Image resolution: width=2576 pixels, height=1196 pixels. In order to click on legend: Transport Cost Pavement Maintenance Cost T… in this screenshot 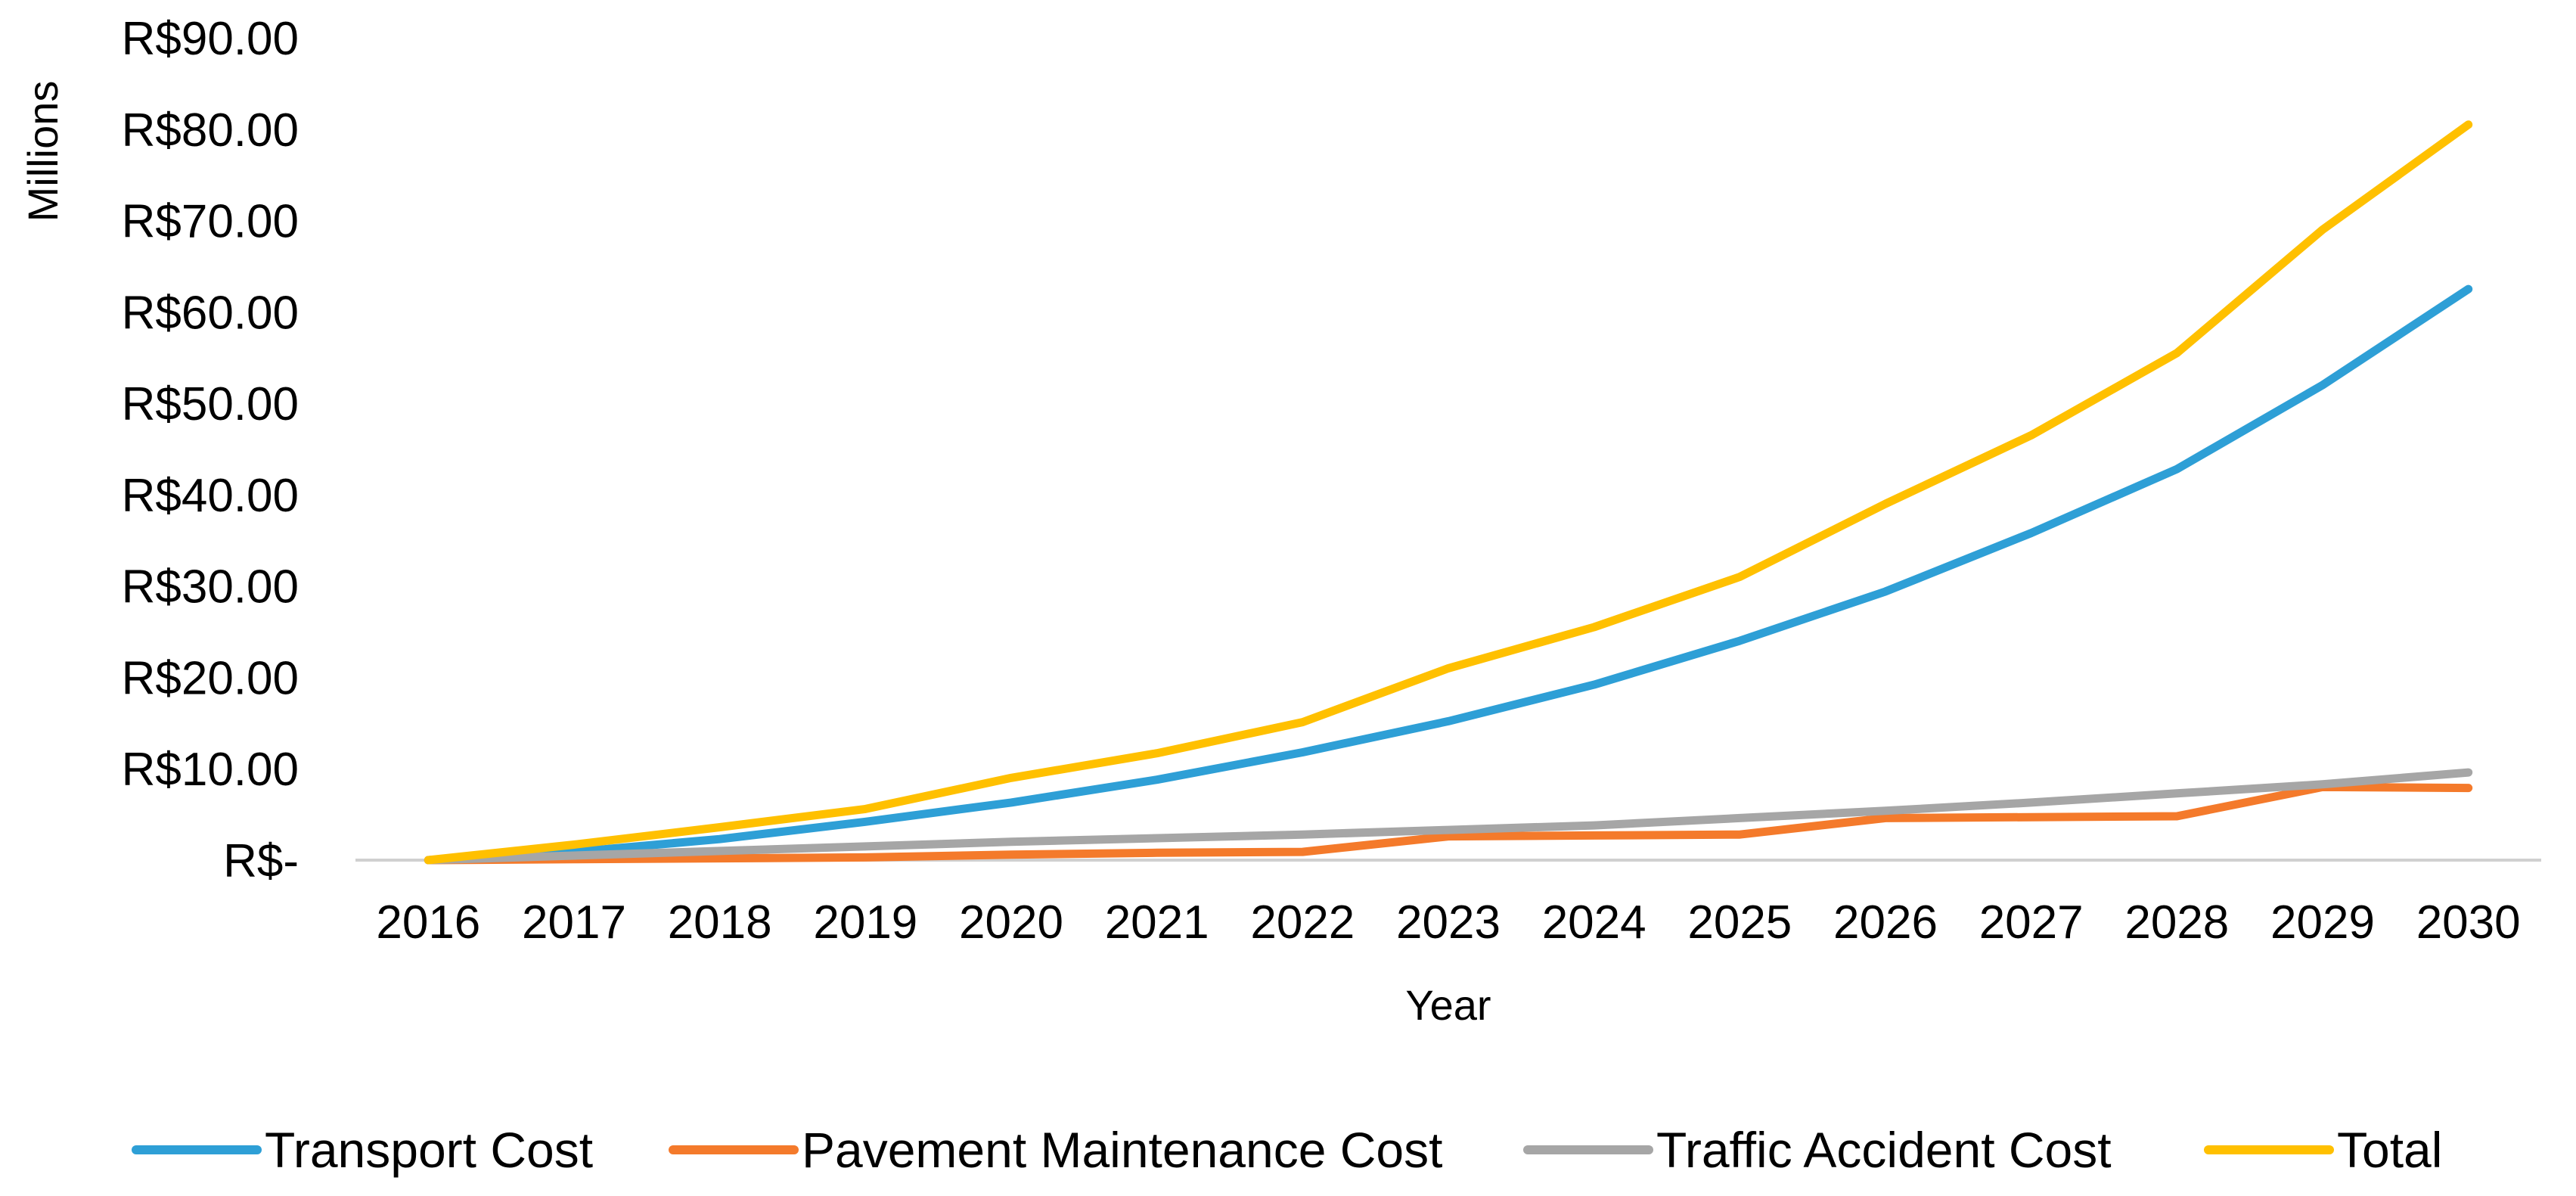, I will do `click(1287, 1150)`.